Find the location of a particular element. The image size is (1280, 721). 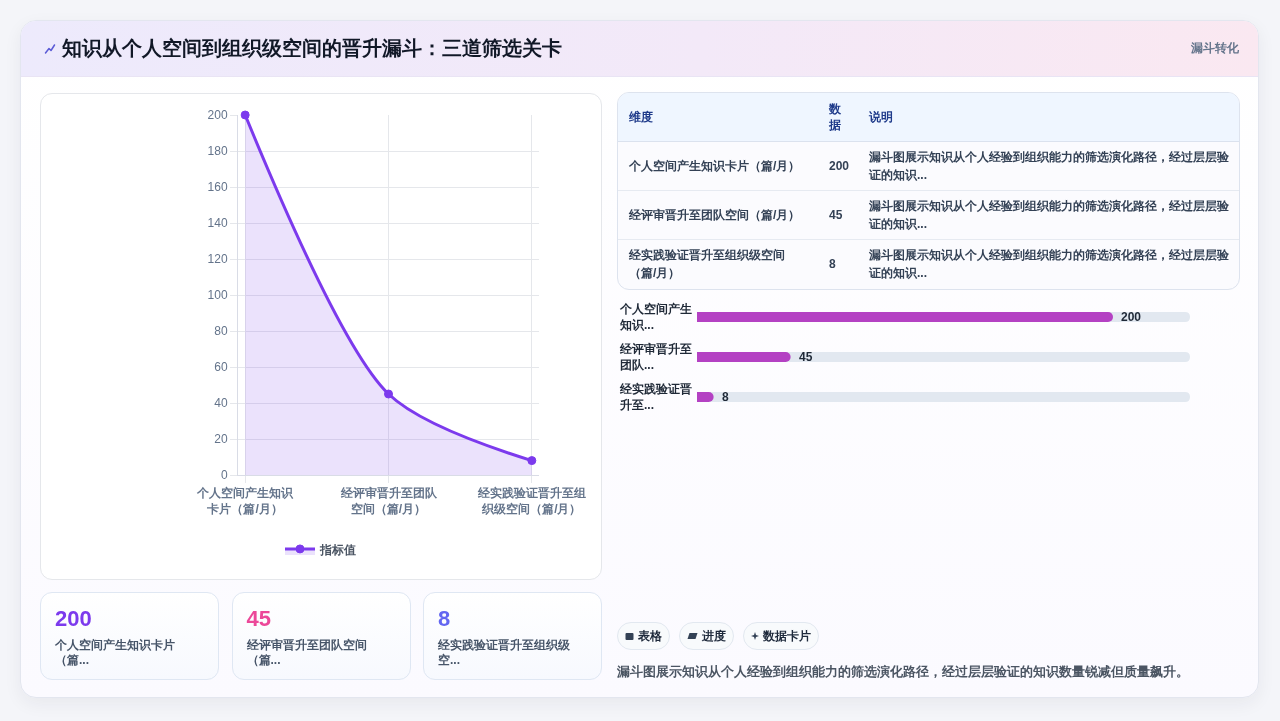

y-tick-label: 100 is located at coordinates (217, 295).